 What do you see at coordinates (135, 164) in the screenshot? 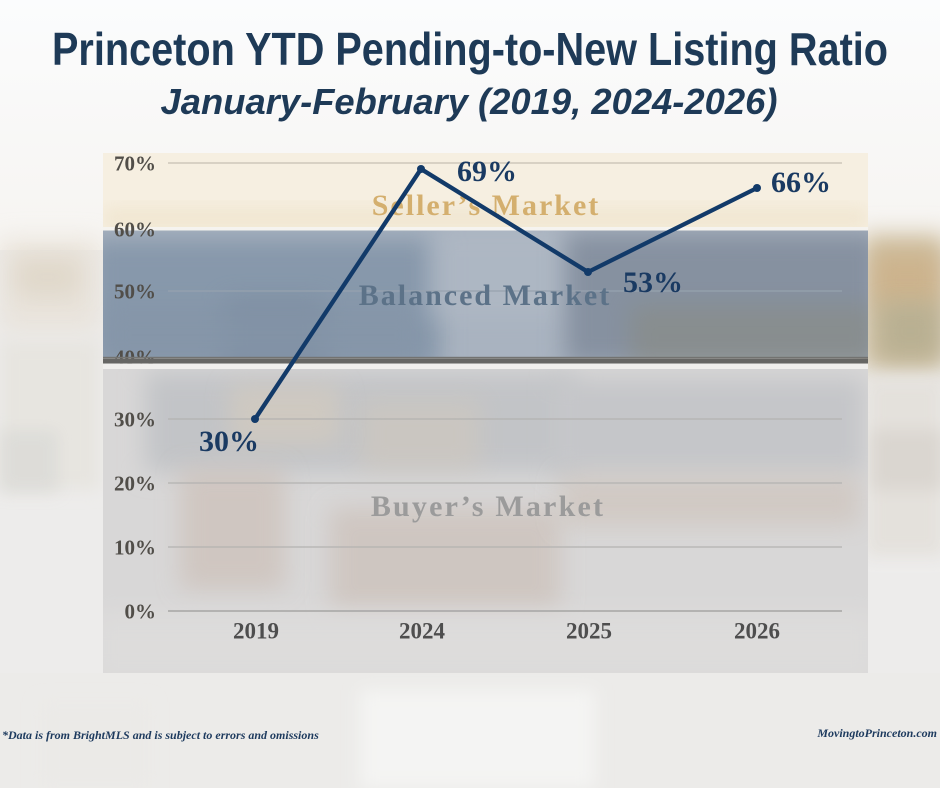
I see `svg-text: 70%` at bounding box center [135, 164].